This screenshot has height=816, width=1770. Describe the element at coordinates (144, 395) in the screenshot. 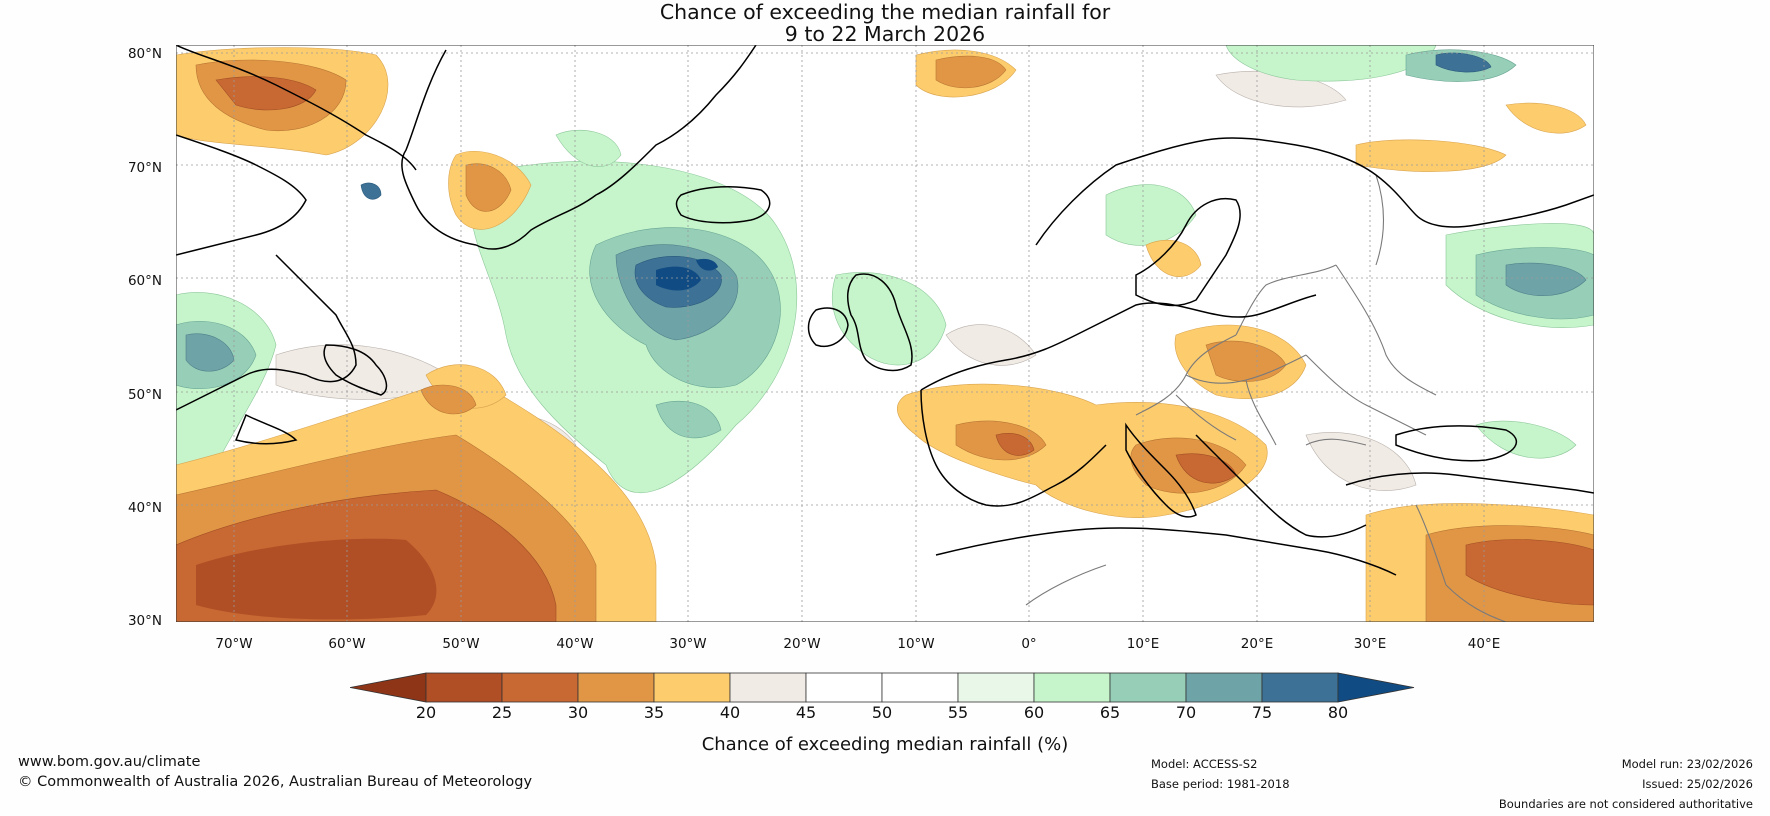

I see `lat-label-50: 50°N` at that location.